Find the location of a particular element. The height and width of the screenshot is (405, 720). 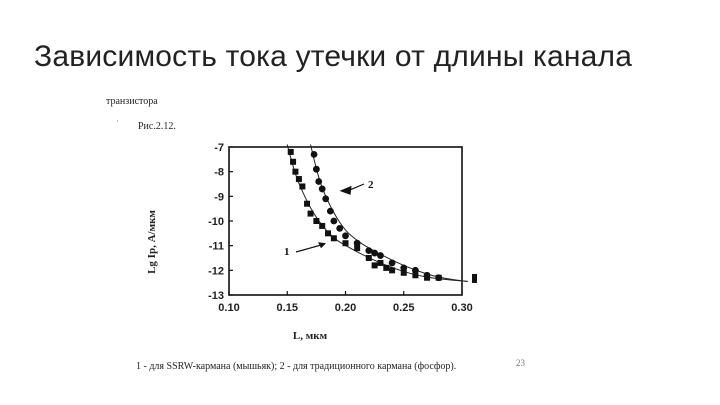

x-tick-label: 0.20 is located at coordinates (345, 308).